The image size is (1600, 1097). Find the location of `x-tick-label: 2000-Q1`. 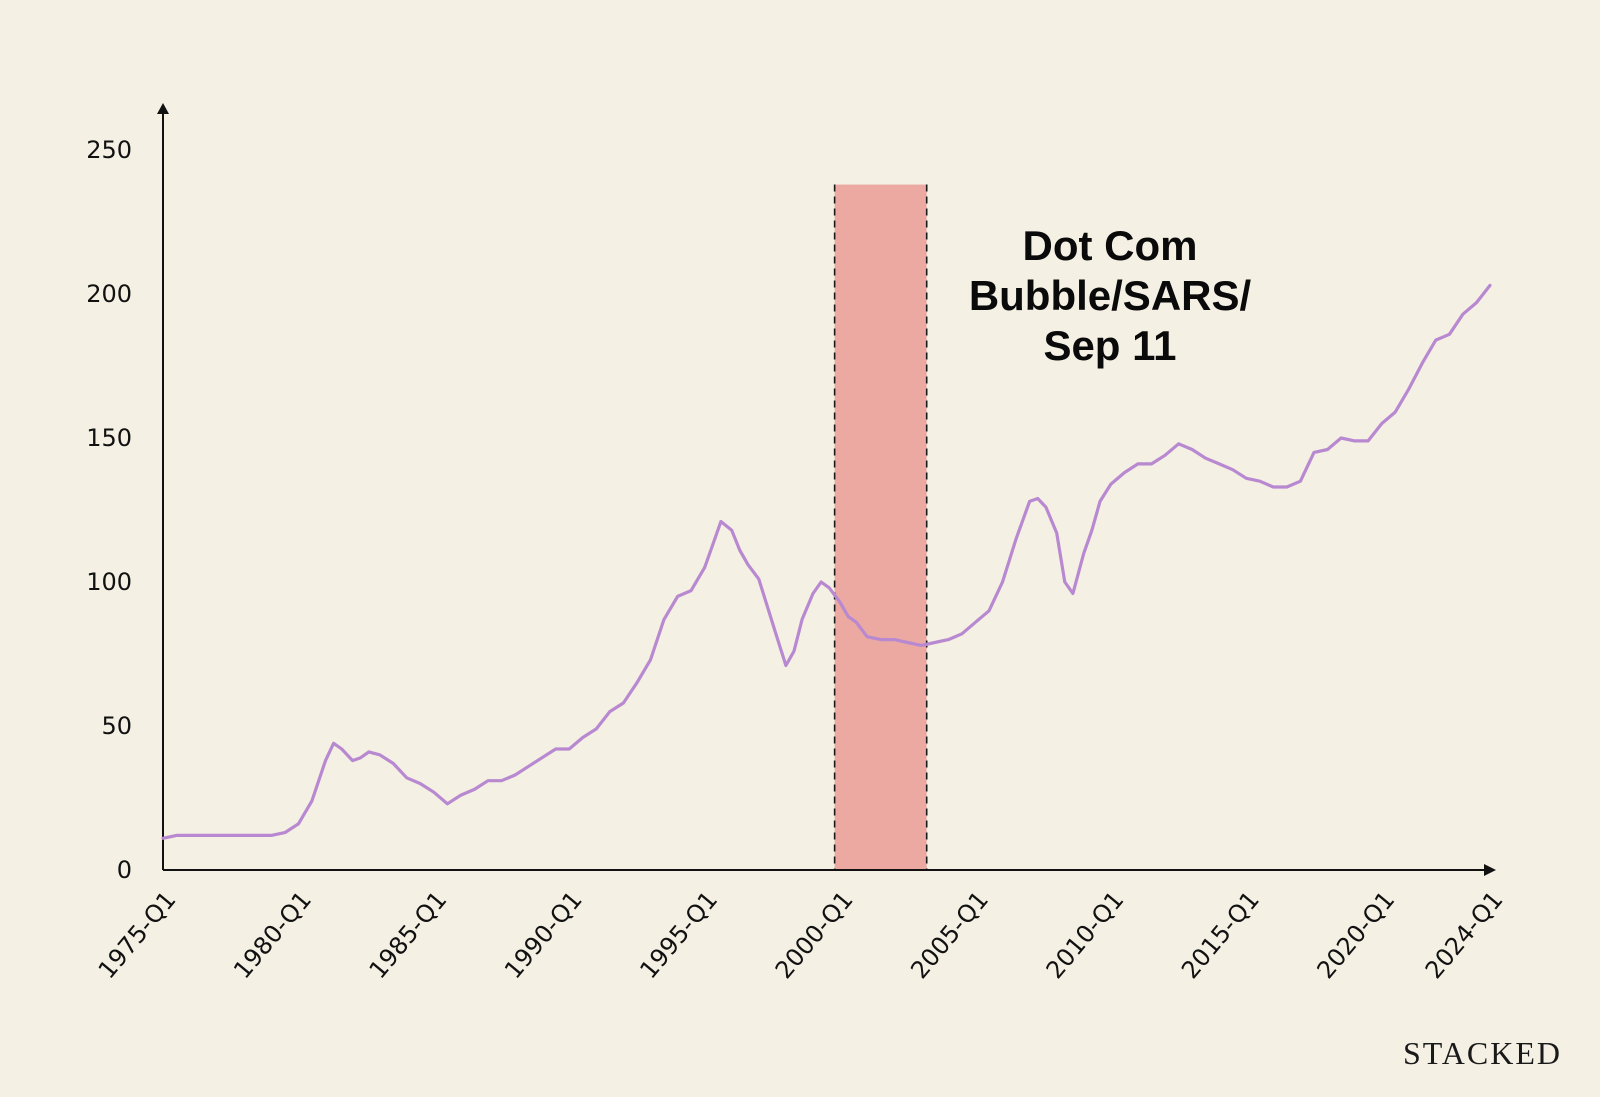

x-tick-label: 2000-Q1 is located at coordinates (814, 935).